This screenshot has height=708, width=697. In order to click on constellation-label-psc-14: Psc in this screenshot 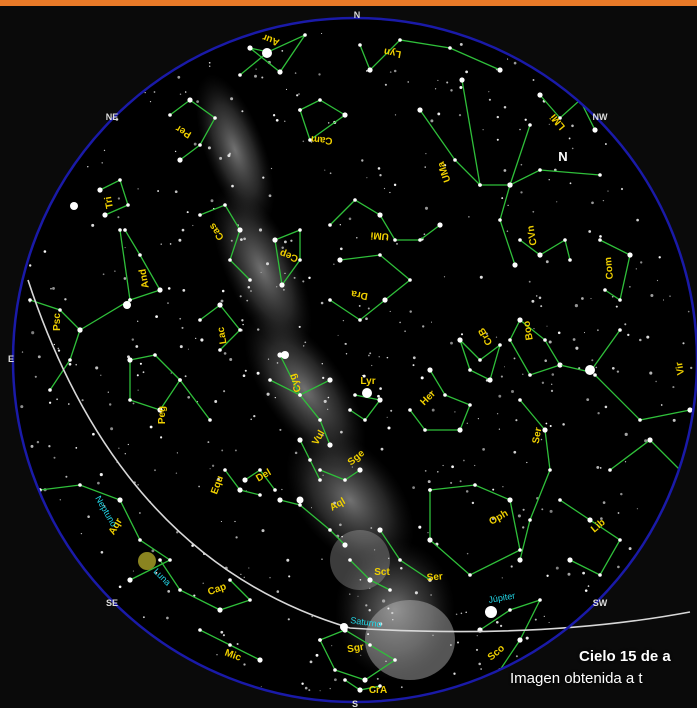, I will do `click(57, 322)`.